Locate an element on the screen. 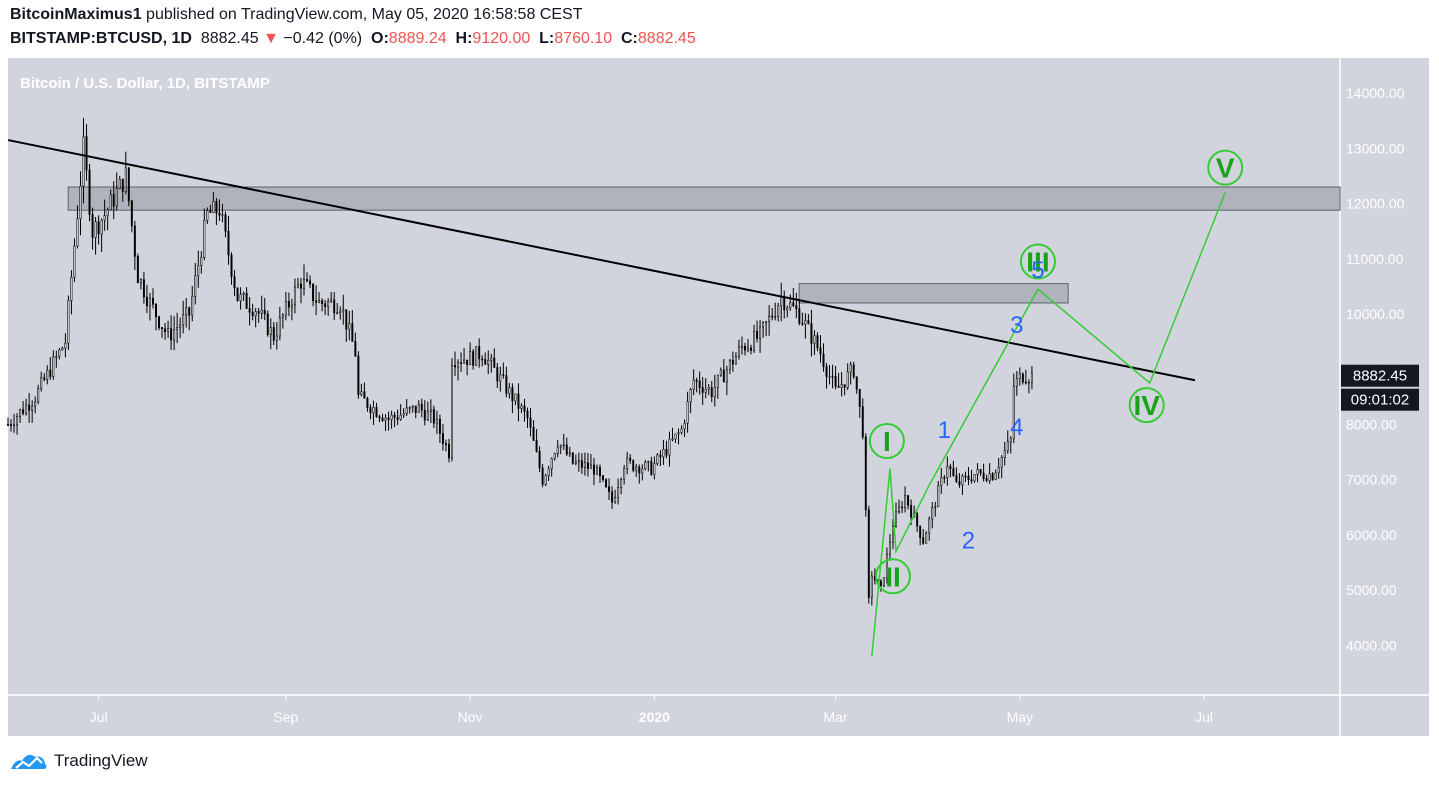 The width and height of the screenshot is (1439, 785). tradingview-logo-icon is located at coordinates (29, 761).